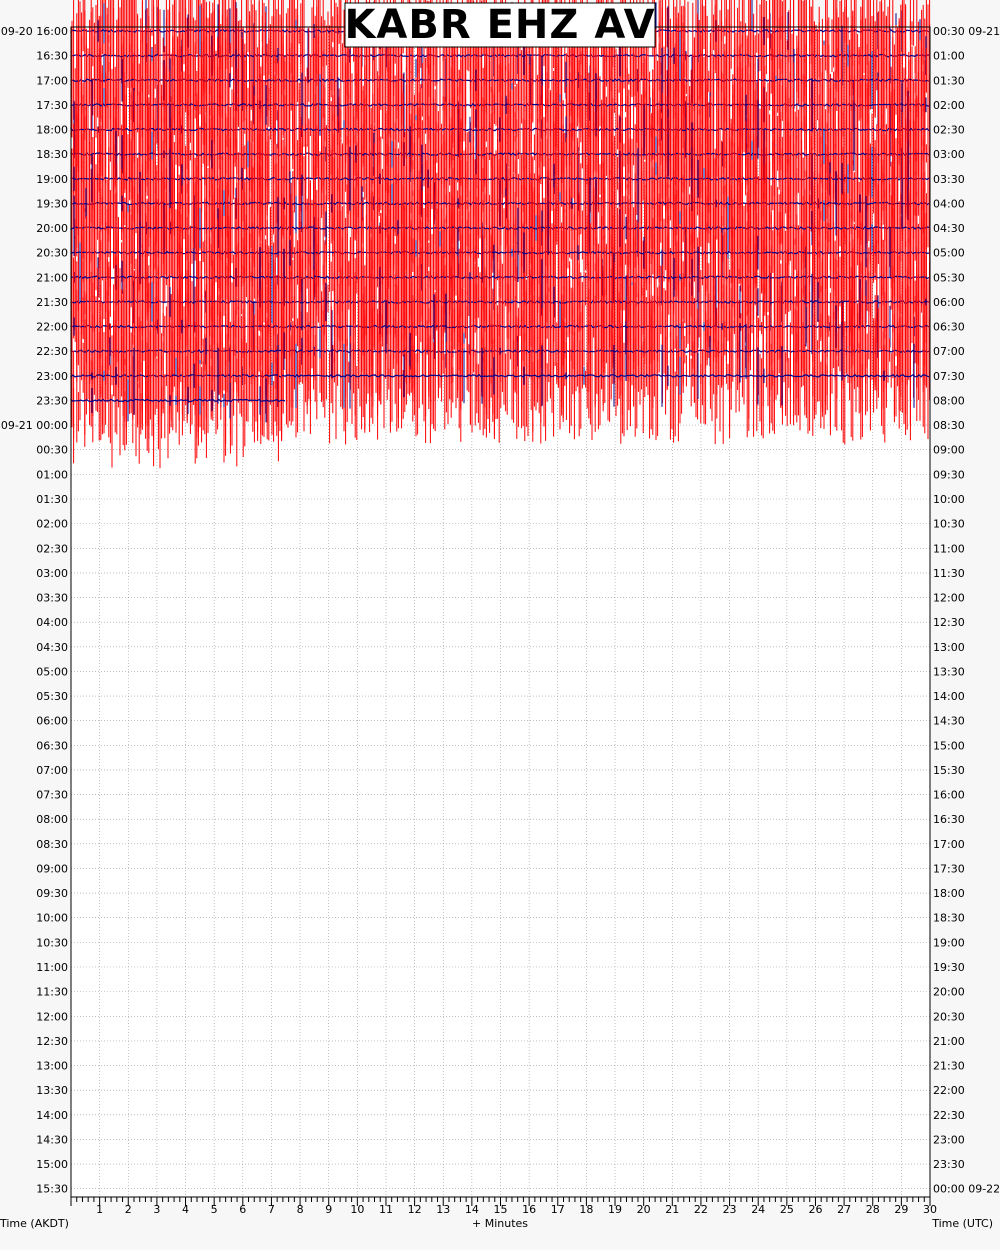 This screenshot has width=1000, height=1250. Describe the element at coordinates (949, 770) in the screenshot. I see `right-row-label: 15:30` at that location.